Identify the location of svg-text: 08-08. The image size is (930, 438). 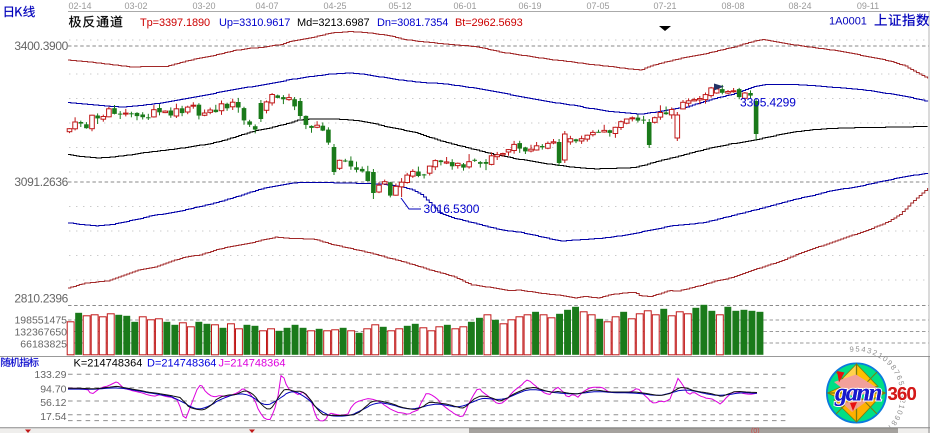
(732, 6).